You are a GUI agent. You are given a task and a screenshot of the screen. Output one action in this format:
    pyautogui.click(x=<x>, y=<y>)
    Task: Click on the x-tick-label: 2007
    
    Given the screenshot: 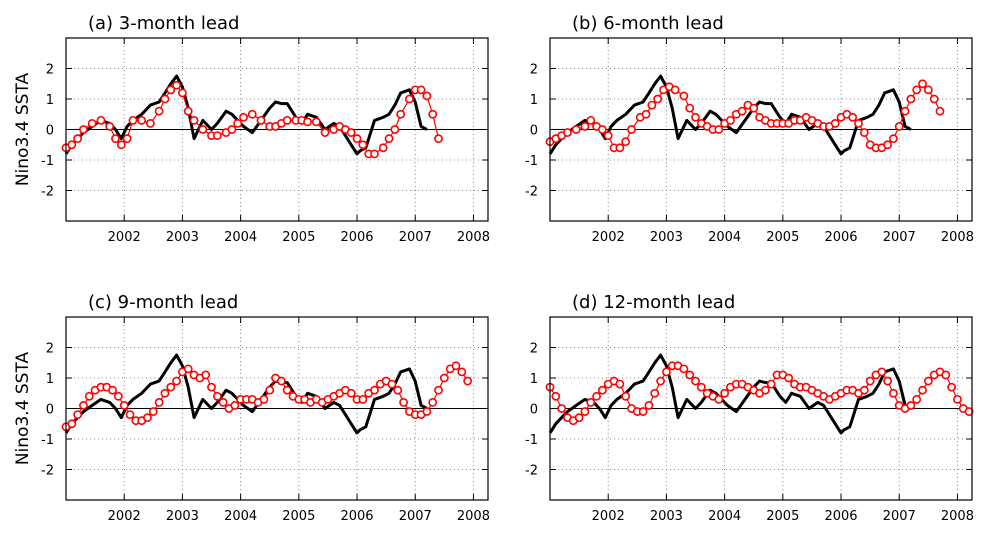 What is the action you would take?
    pyautogui.click(x=415, y=516)
    